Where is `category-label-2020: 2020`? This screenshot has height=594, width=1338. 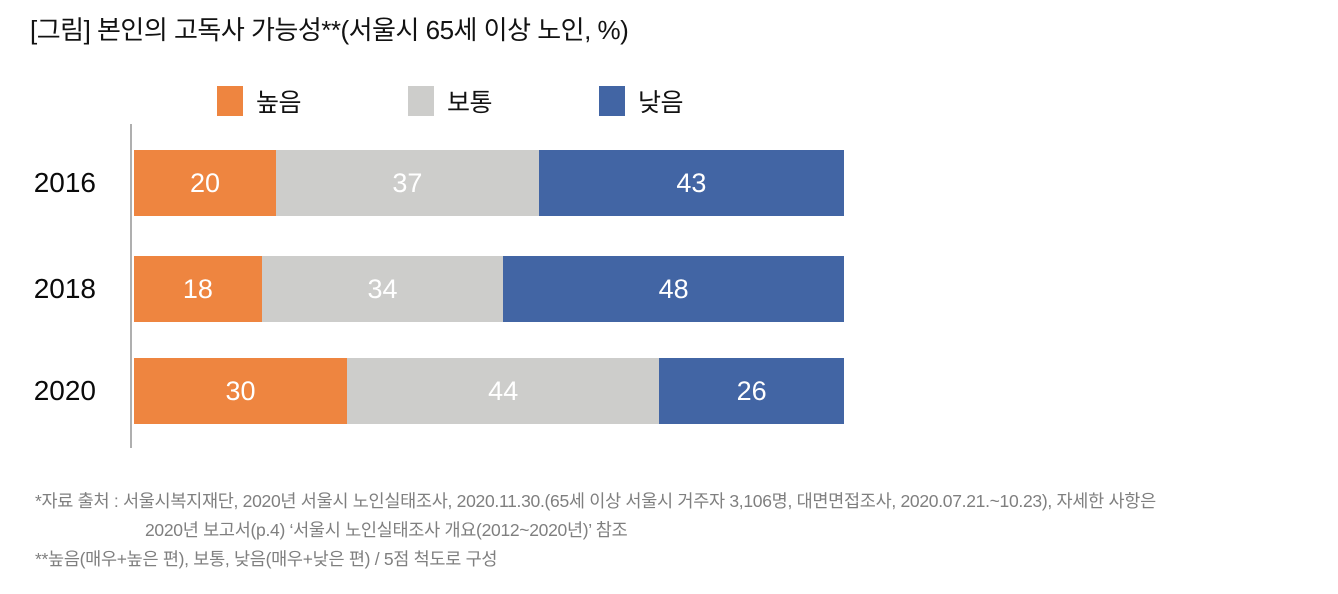 category-label-2020: 2020 is located at coordinates (64, 390).